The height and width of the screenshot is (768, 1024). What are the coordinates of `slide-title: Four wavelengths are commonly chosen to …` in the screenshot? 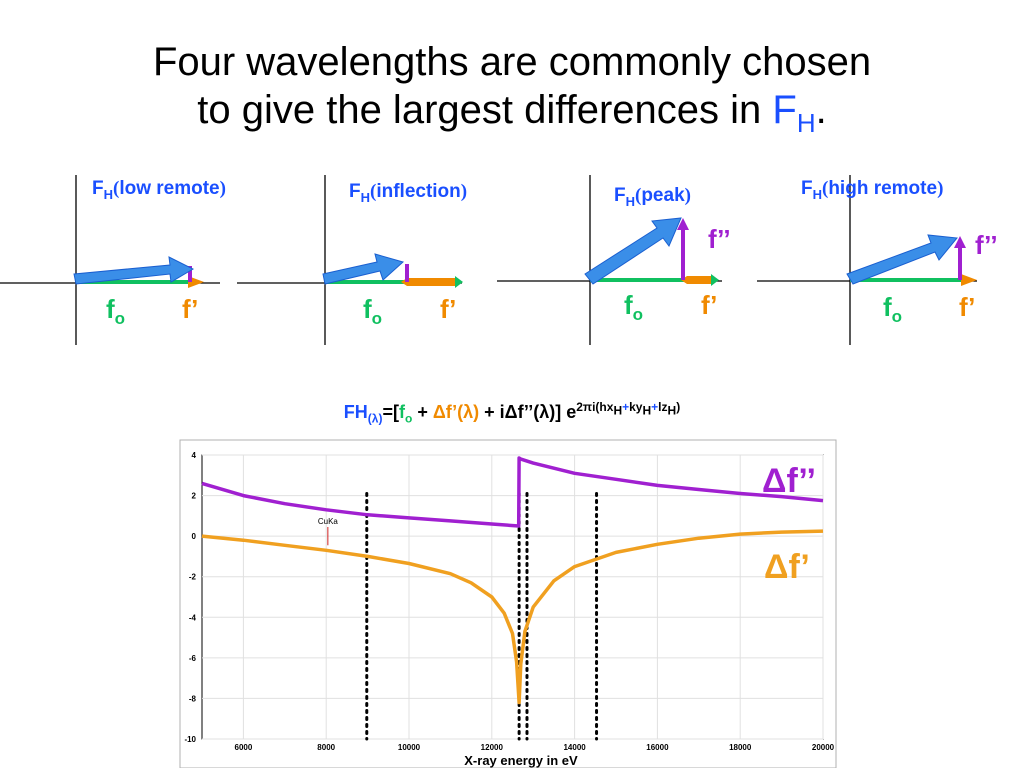 It's located at (512, 87).